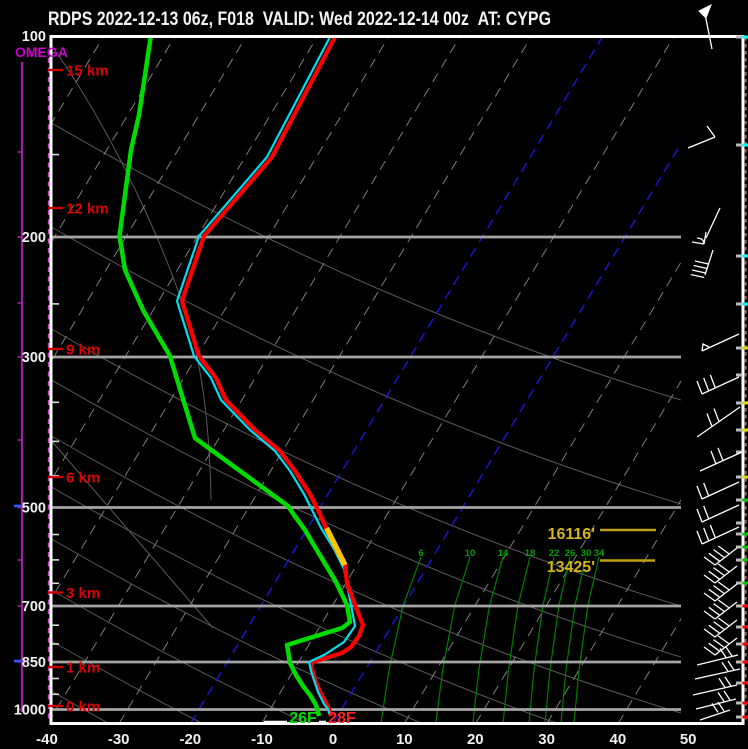 The width and height of the screenshot is (748, 749). I want to click on svg-text: 300, so click(34, 358).